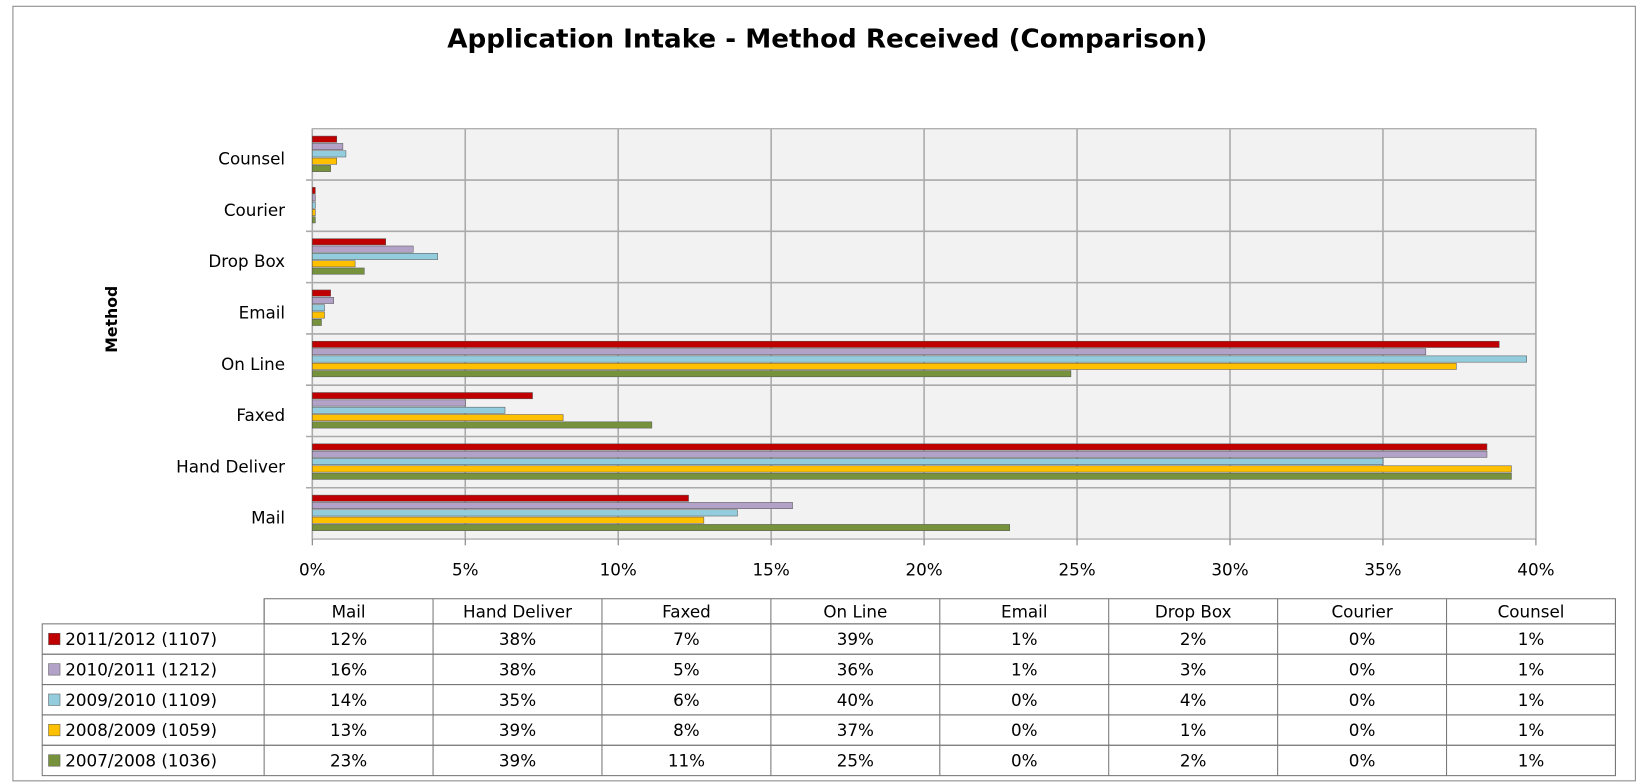  Describe the element at coordinates (1229, 569) in the screenshot. I see `x-tick-label: 30%` at that location.